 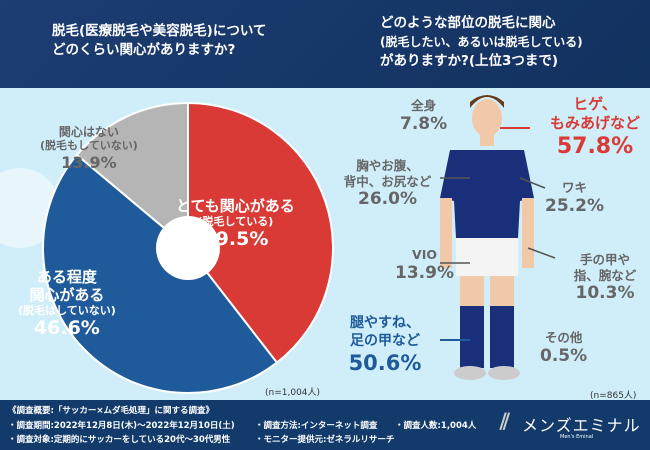 What do you see at coordinates (111, 411) in the screenshot?
I see `survey-title: 《調査概要:「サッカー×ムダ毛処理」に関する調査》` at bounding box center [111, 411].